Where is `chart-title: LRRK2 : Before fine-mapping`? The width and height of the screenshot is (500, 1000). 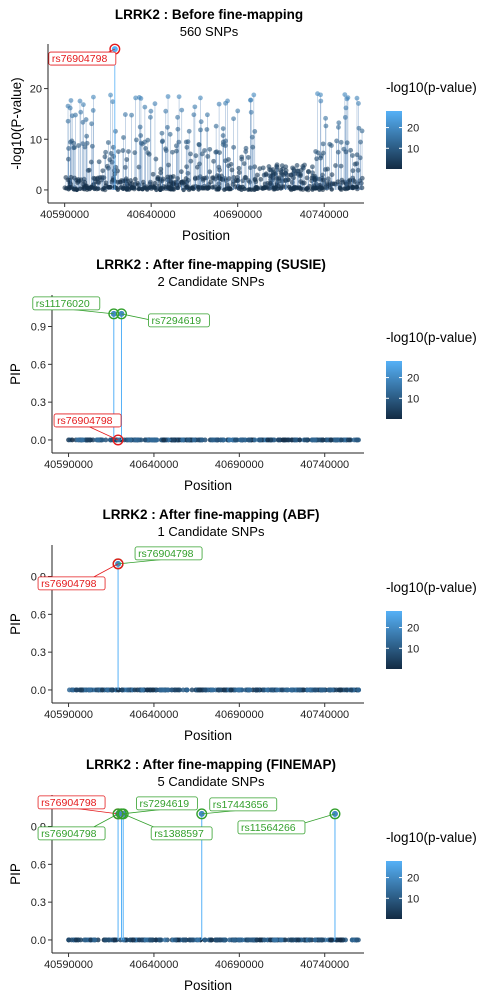
chart-title: LRRK2 : Before fine-mapping is located at coordinates (209, 14).